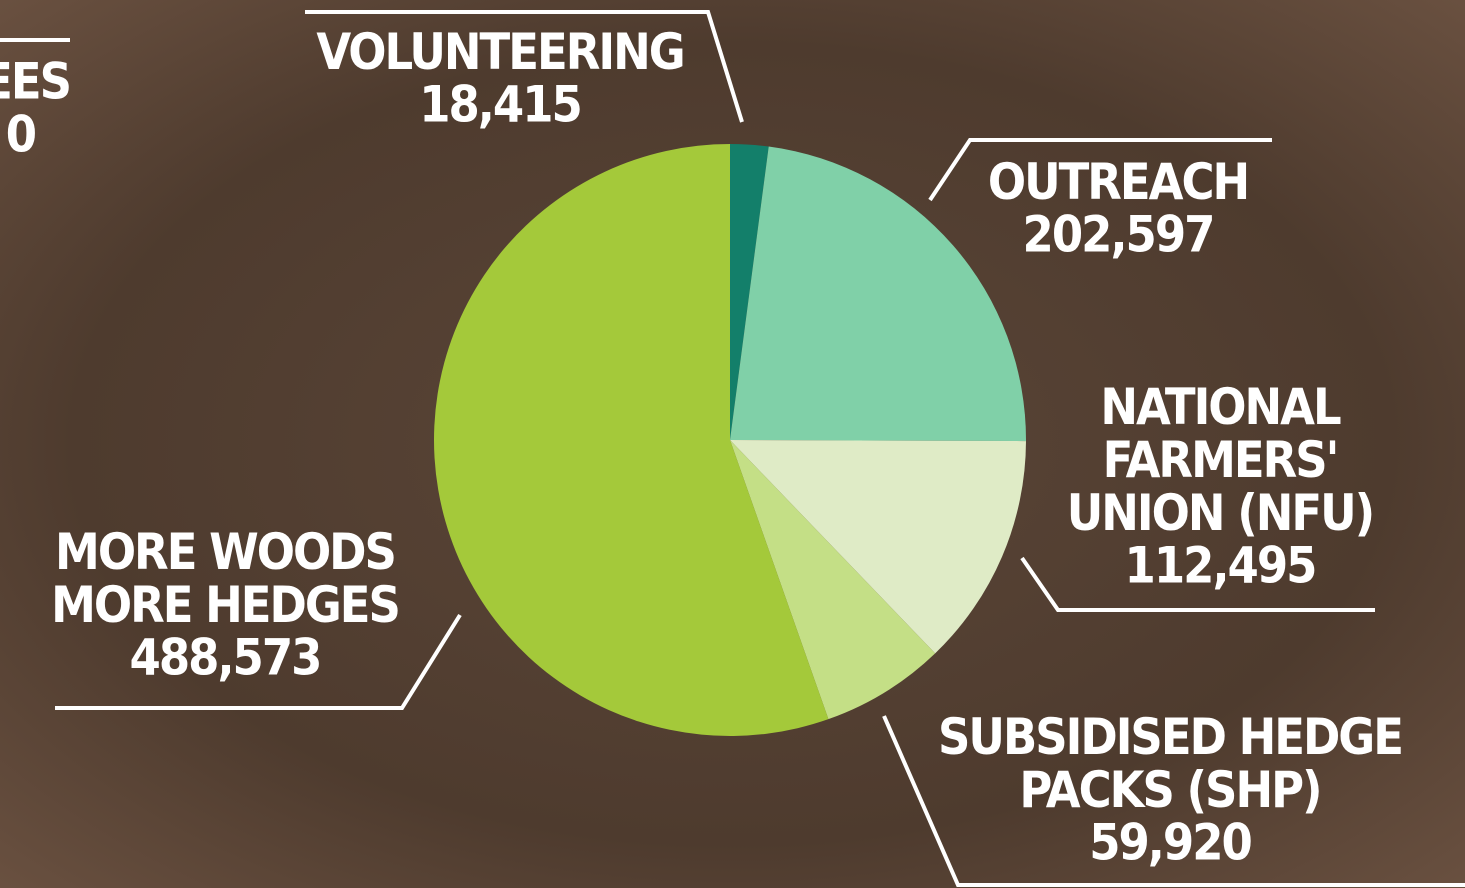 The image size is (1465, 888). I want to click on slice-label: NATIONAL FARMERS' UNION (NFU), so click(1220, 460).